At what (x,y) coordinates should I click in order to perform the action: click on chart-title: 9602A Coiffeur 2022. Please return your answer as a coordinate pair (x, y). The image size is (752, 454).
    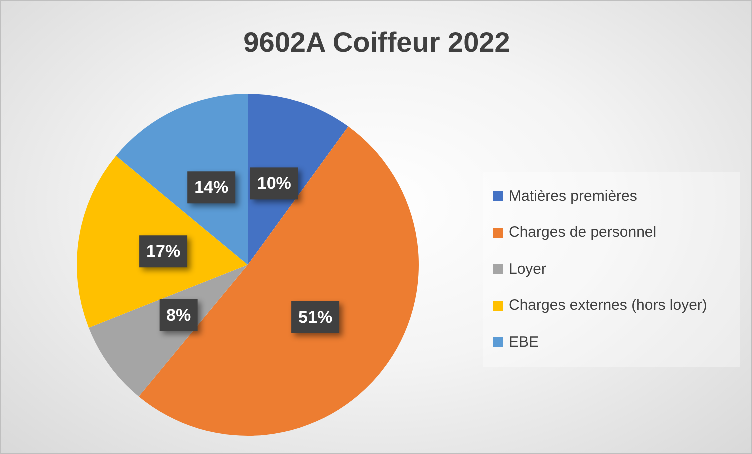
    Looking at the image, I should click on (377, 43).